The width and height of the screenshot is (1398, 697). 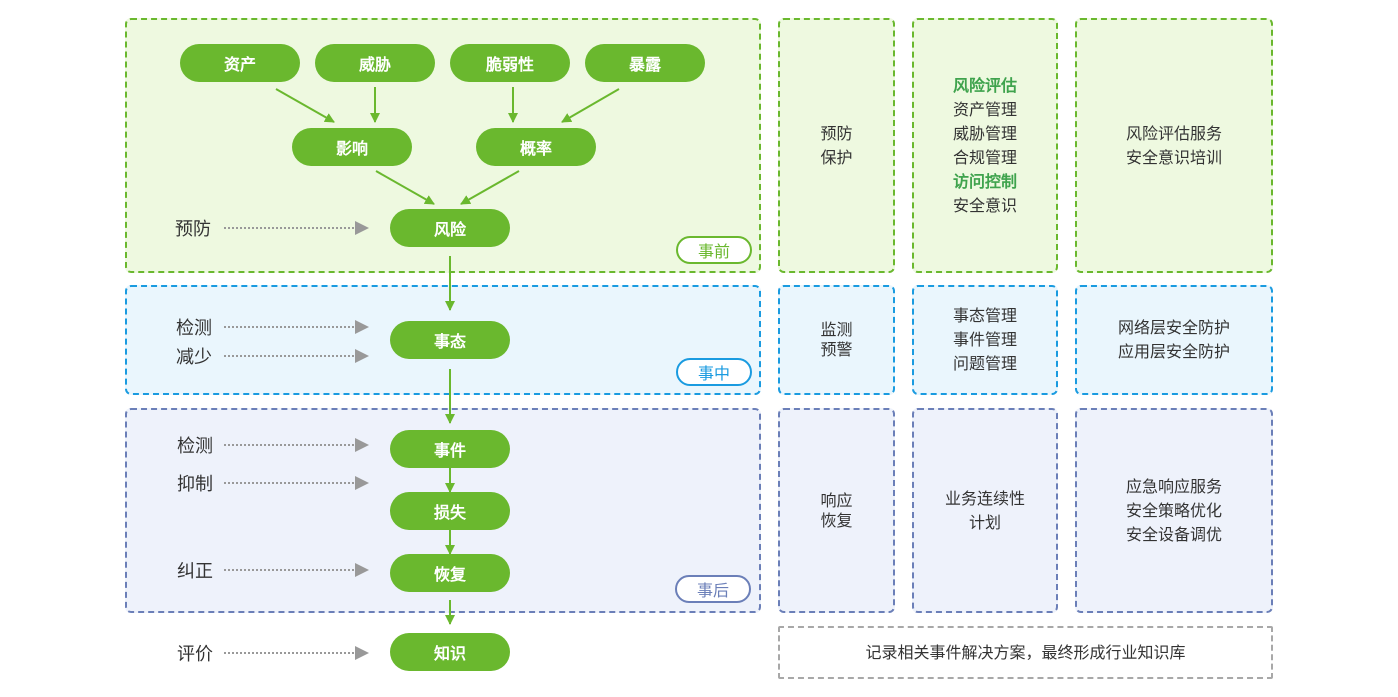 What do you see at coordinates (714, 372) in the screenshot?
I see `phase-tag-during: 事中` at bounding box center [714, 372].